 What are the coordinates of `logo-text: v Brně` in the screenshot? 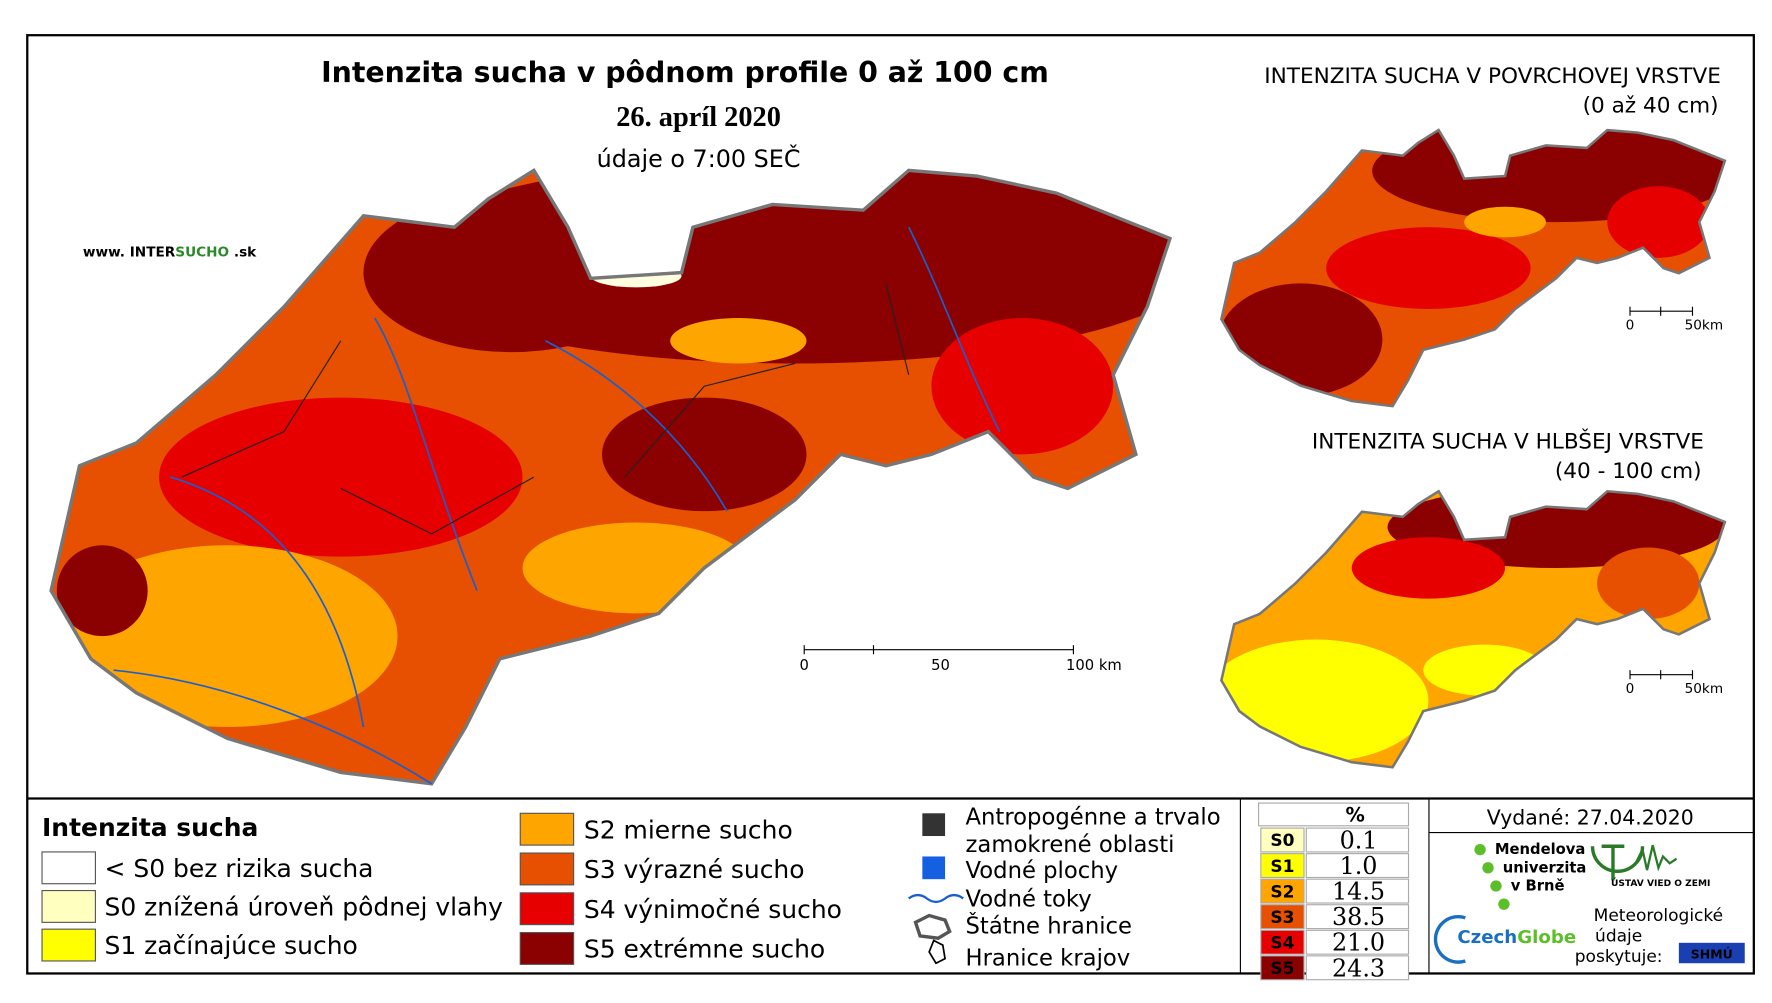 It's located at (1538, 886).